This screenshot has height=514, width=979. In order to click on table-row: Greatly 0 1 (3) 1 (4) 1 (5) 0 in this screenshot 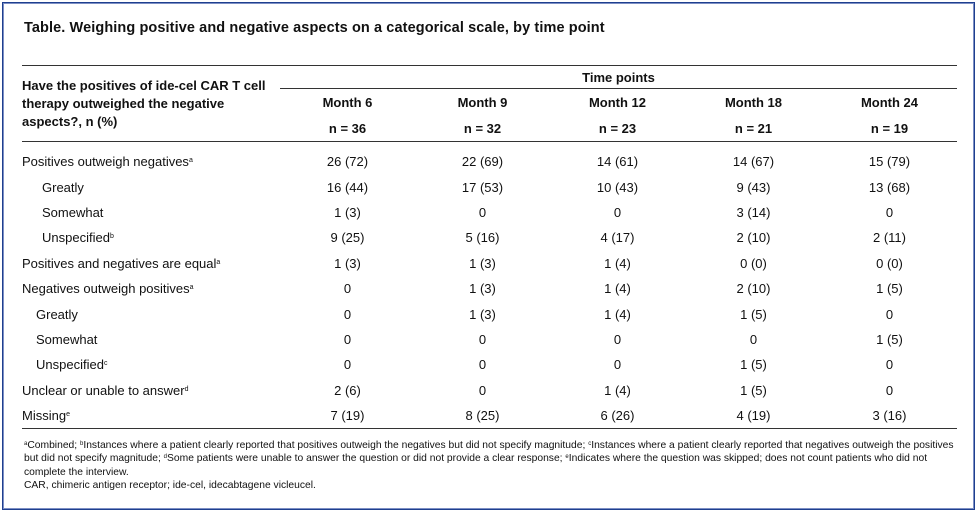, I will do `click(489, 313)`.